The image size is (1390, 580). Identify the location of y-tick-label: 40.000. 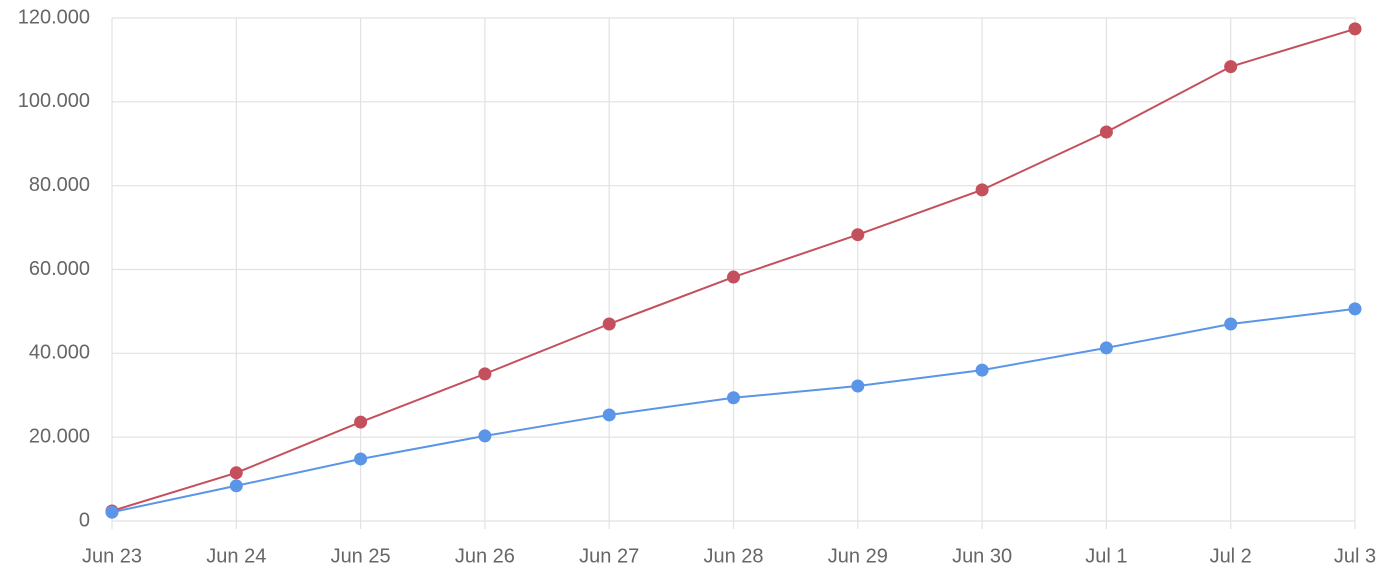
(59, 353).